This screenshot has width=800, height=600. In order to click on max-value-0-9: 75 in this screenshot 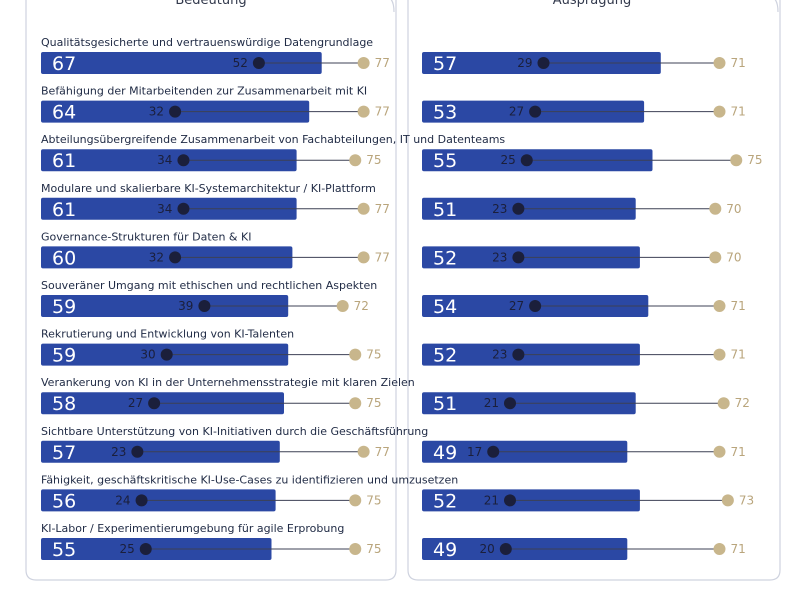, I will do `click(373, 500)`.